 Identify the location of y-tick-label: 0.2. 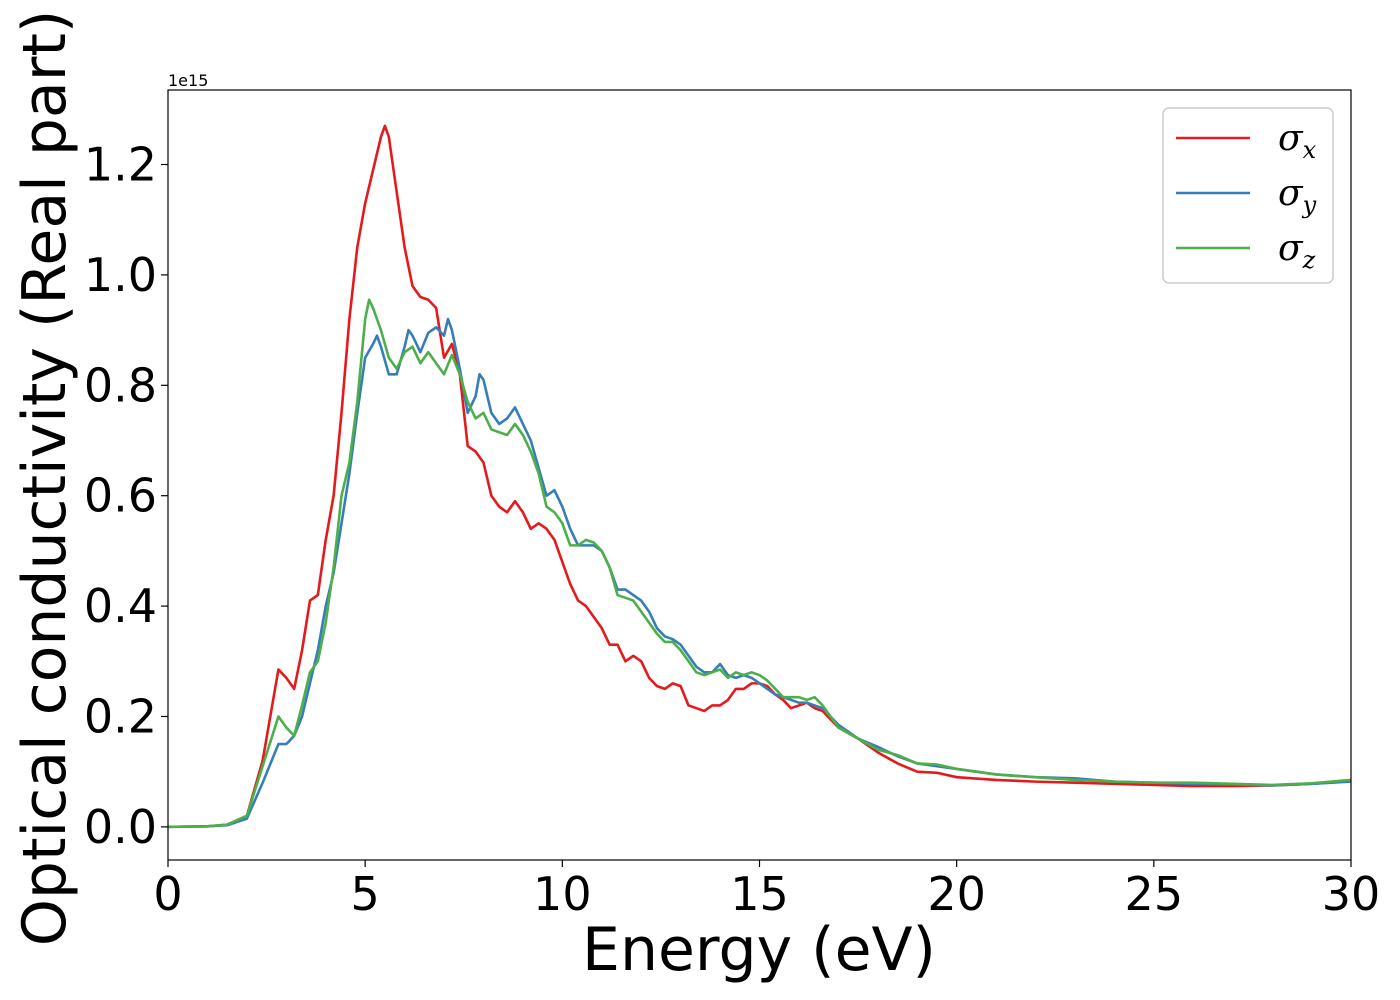
(120, 716).